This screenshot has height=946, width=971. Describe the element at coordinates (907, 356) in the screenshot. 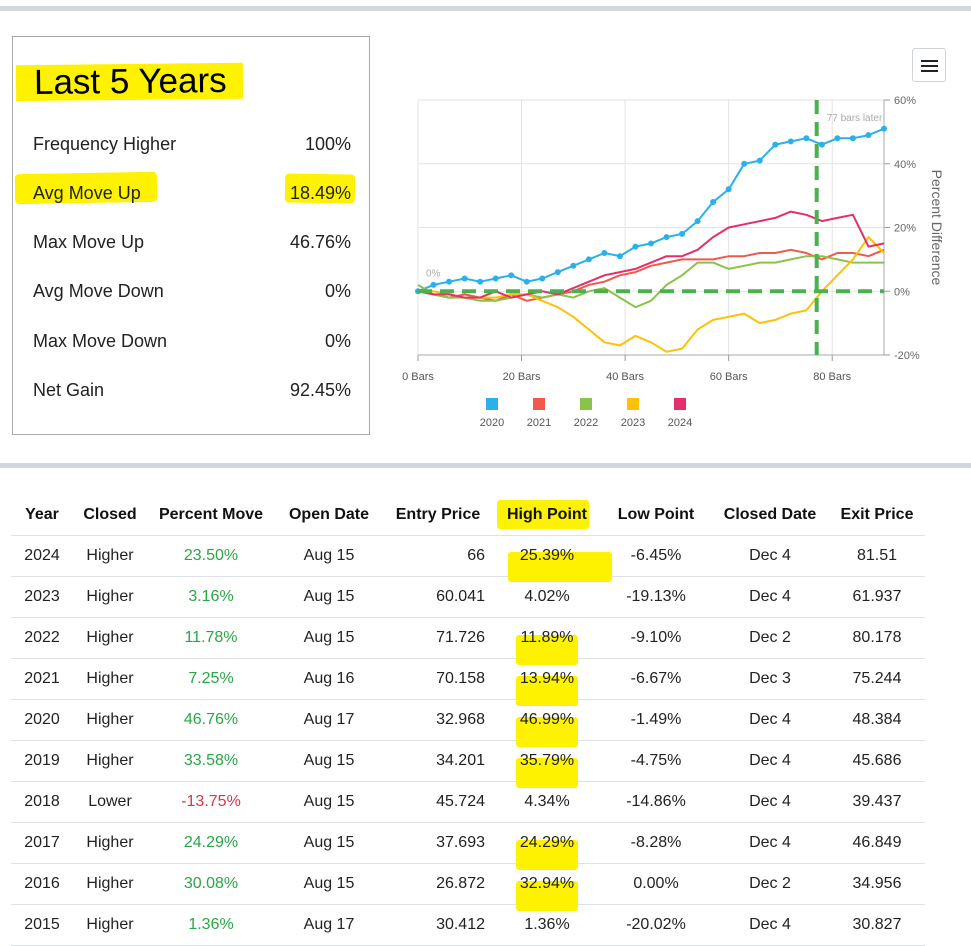

I see `y-tick-label: -20%` at that location.